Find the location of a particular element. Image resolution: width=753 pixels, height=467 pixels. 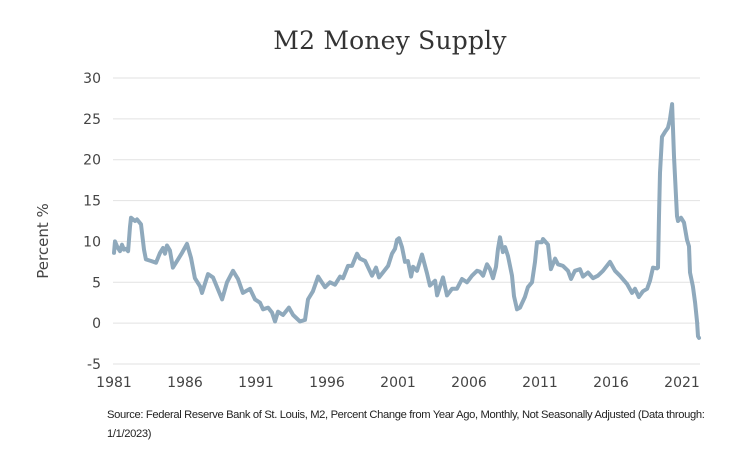

x-tick-label: 2001 is located at coordinates (398, 383).